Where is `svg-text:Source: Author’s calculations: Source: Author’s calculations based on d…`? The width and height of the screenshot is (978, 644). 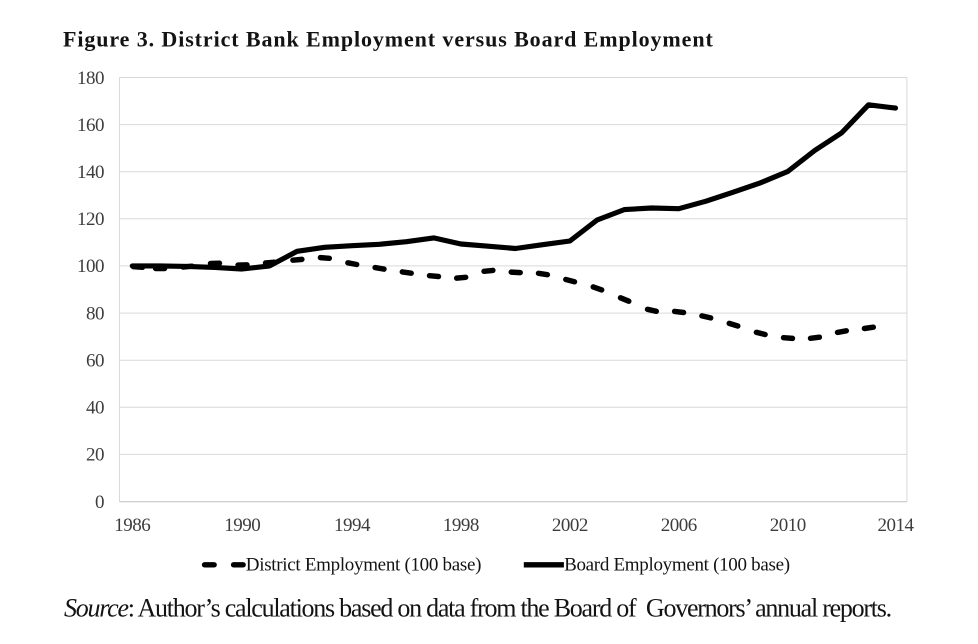 svg-text:Source: Author’s calculations: Source: Author’s calculations based on d… is located at coordinates (477, 608).